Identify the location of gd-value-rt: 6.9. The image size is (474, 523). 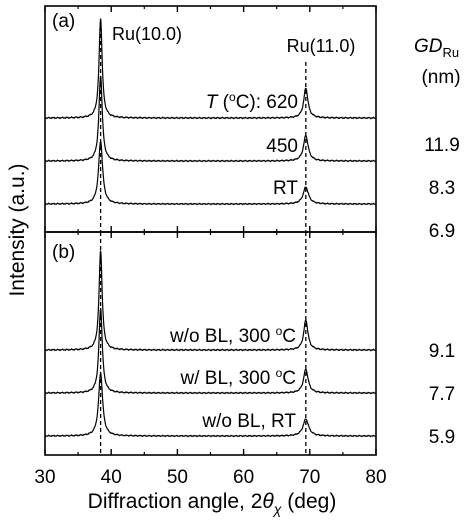
(442, 231).